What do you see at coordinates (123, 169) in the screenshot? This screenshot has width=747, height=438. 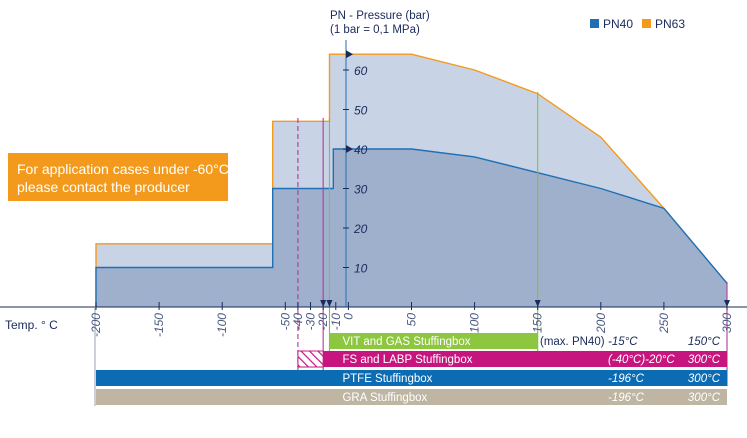 I see `notice-line1: For application cases under -60°C` at bounding box center [123, 169].